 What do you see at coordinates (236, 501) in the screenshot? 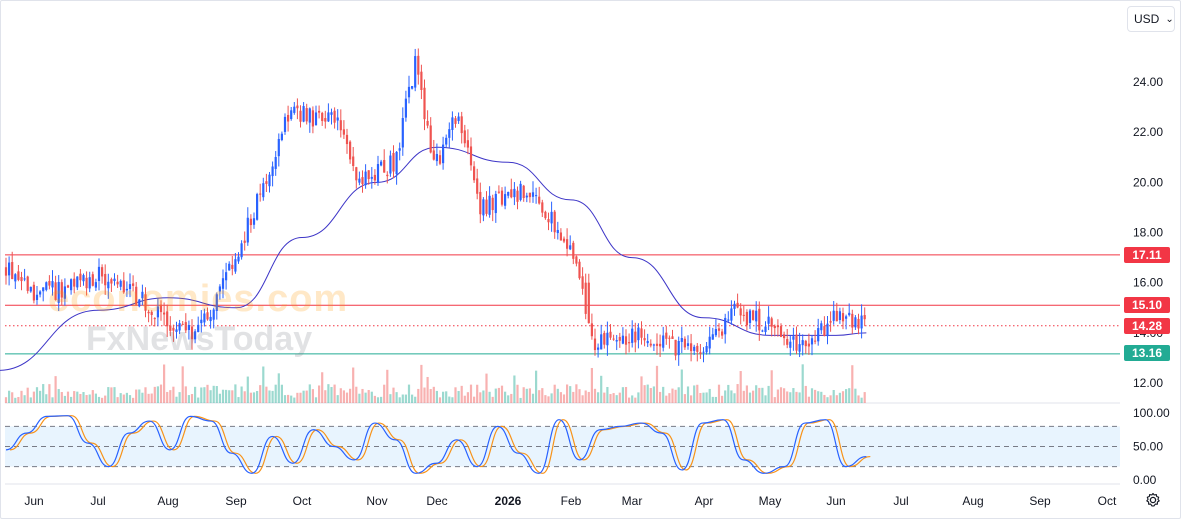
I see `time-tick-label: Sep` at bounding box center [236, 501].